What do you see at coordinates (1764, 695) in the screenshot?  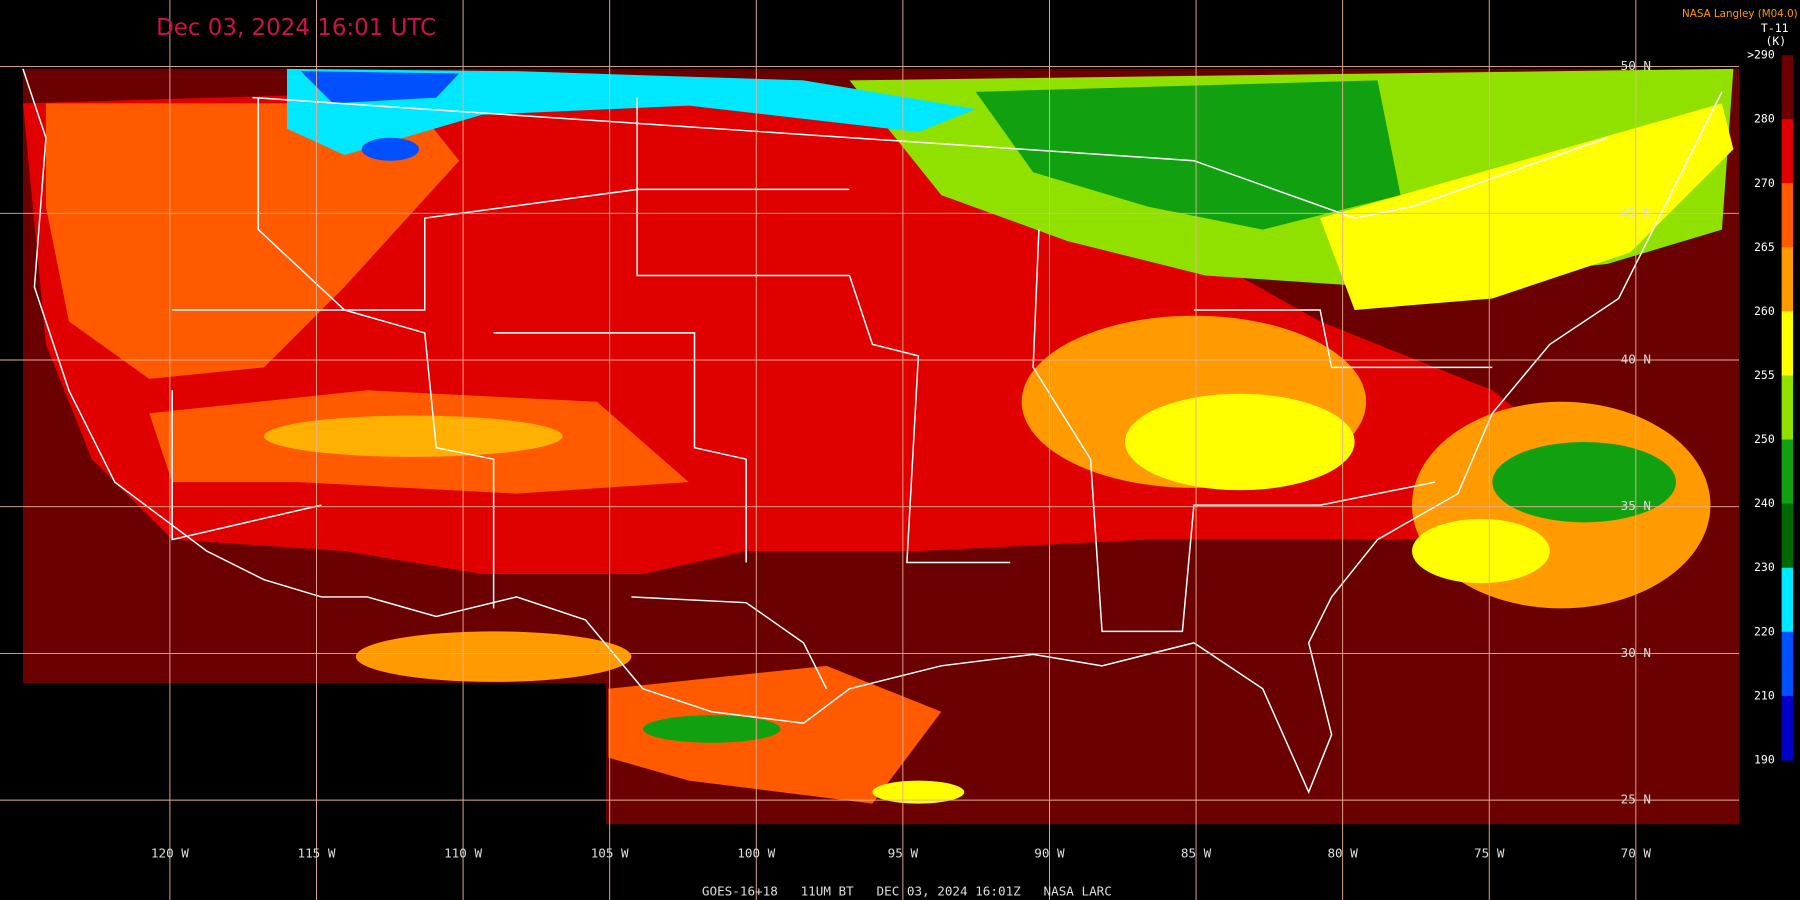 I see `color-label: 210` at bounding box center [1764, 695].